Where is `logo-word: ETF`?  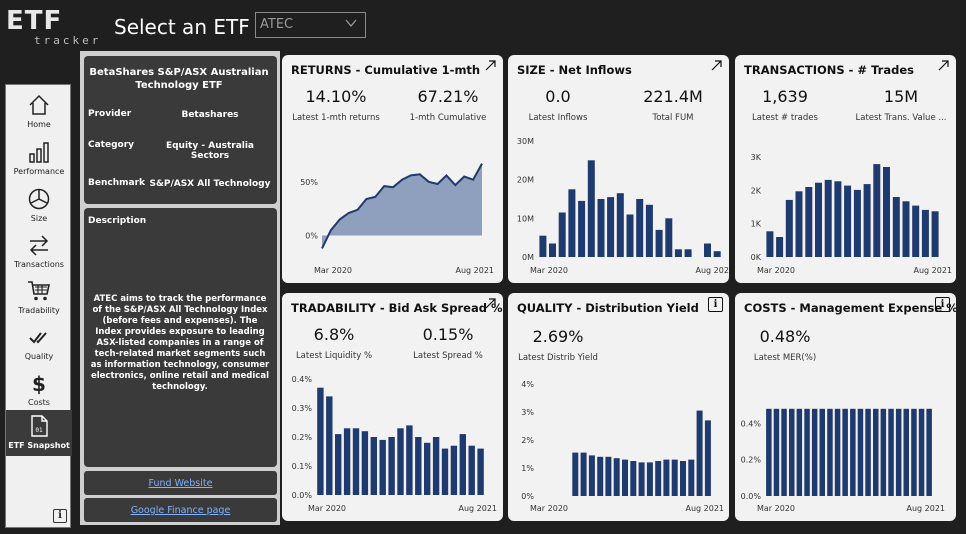
logo-word: ETF is located at coordinates (34, 21).